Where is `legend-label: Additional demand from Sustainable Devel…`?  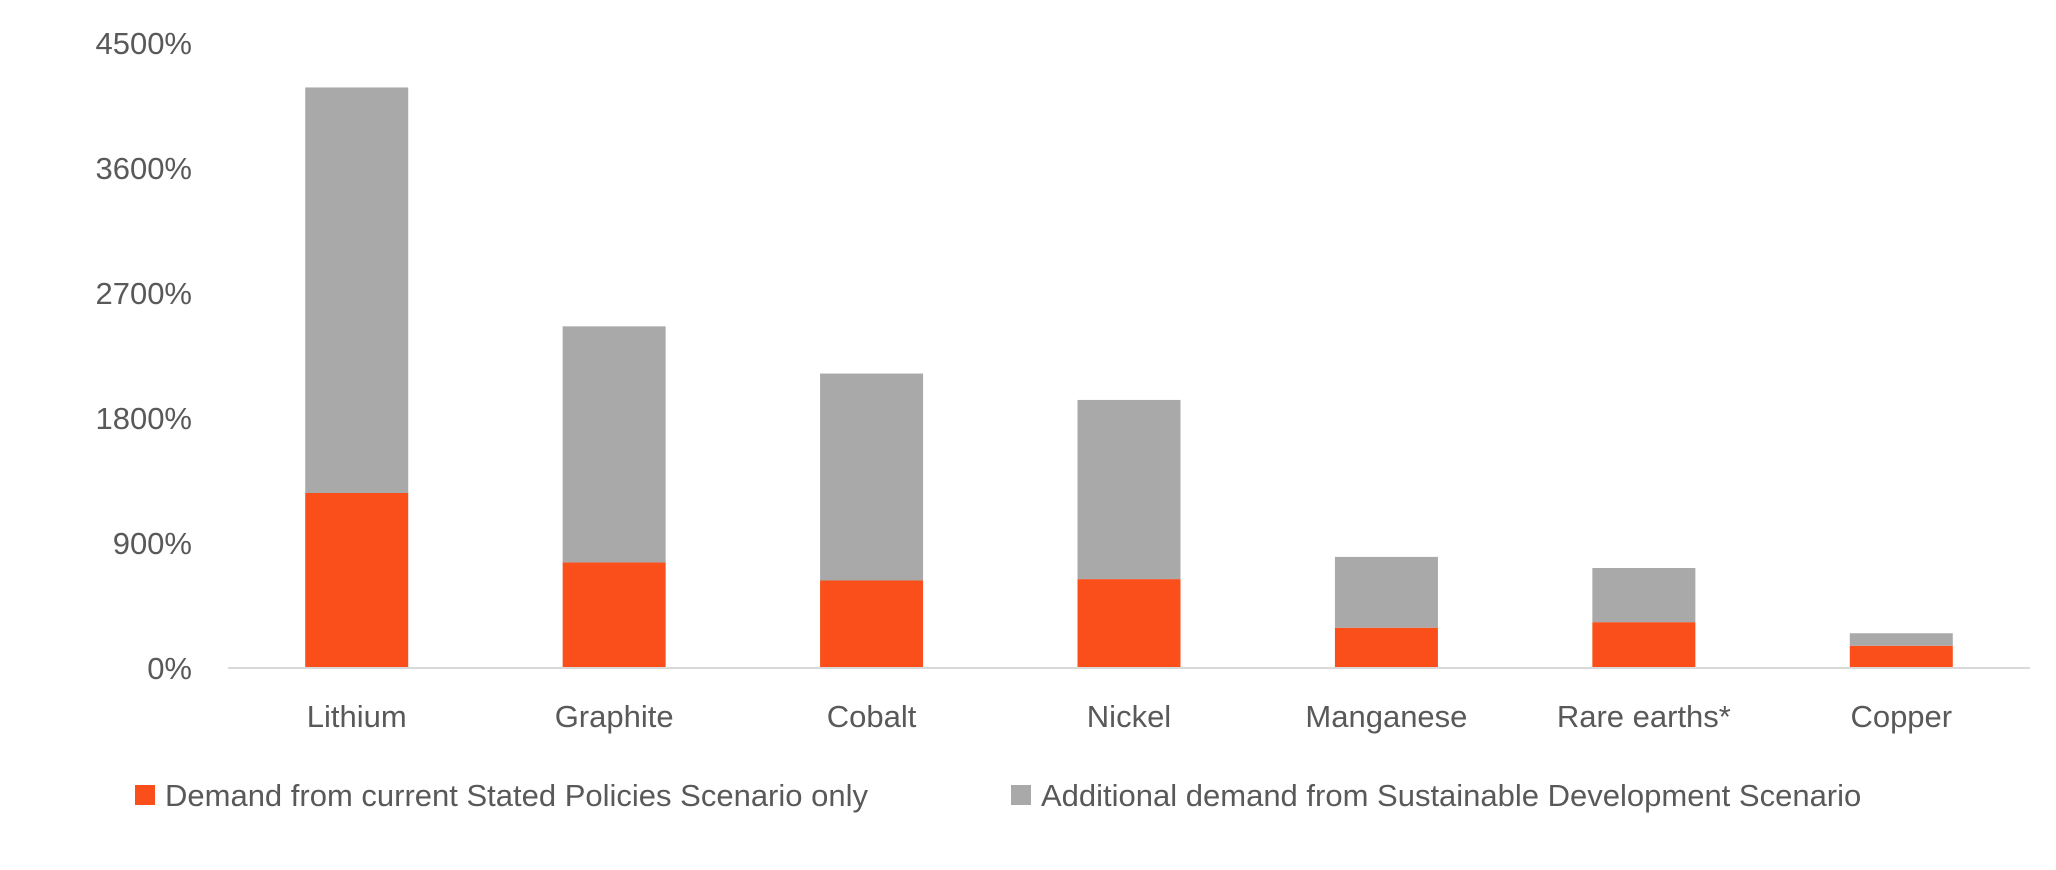 legend-label: Additional demand from Sustainable Devel… is located at coordinates (1451, 795).